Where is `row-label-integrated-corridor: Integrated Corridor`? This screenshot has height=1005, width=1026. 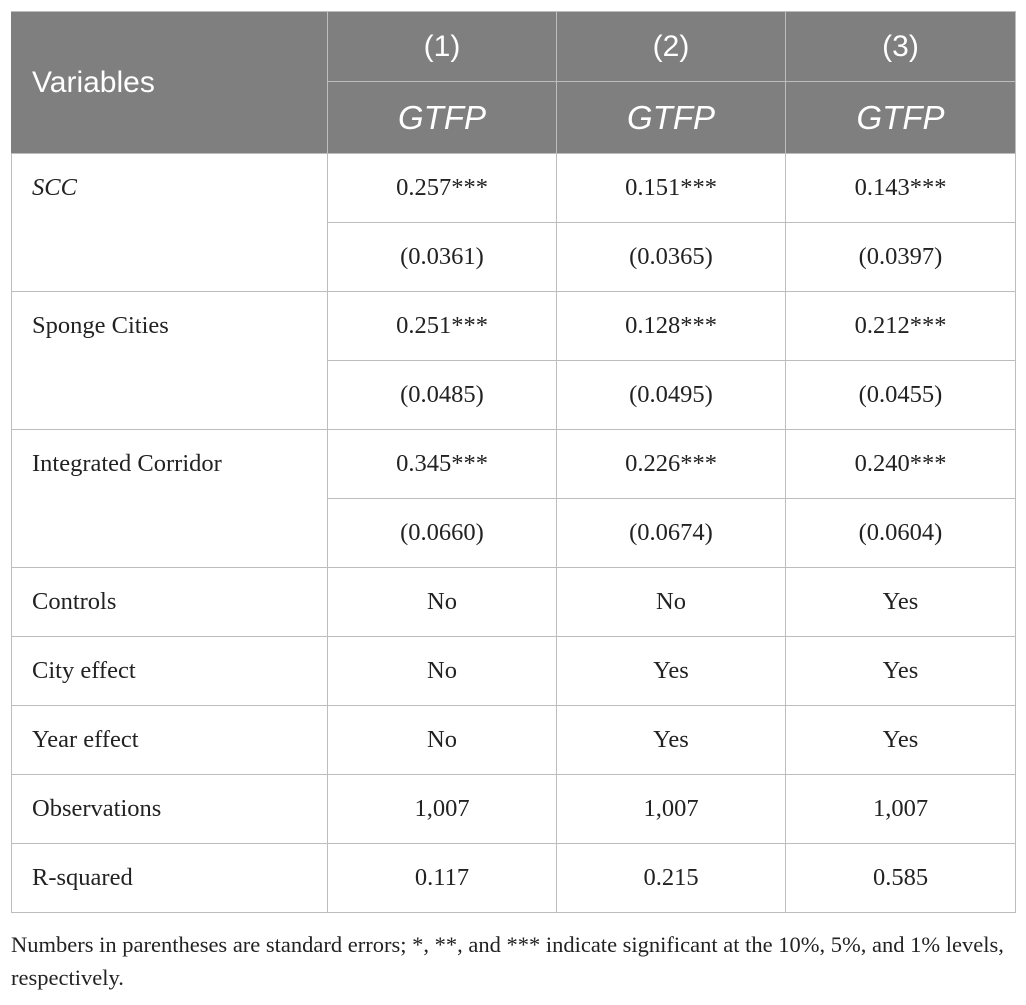
row-label-integrated-corridor: Integrated Corridor is located at coordinates (169, 498).